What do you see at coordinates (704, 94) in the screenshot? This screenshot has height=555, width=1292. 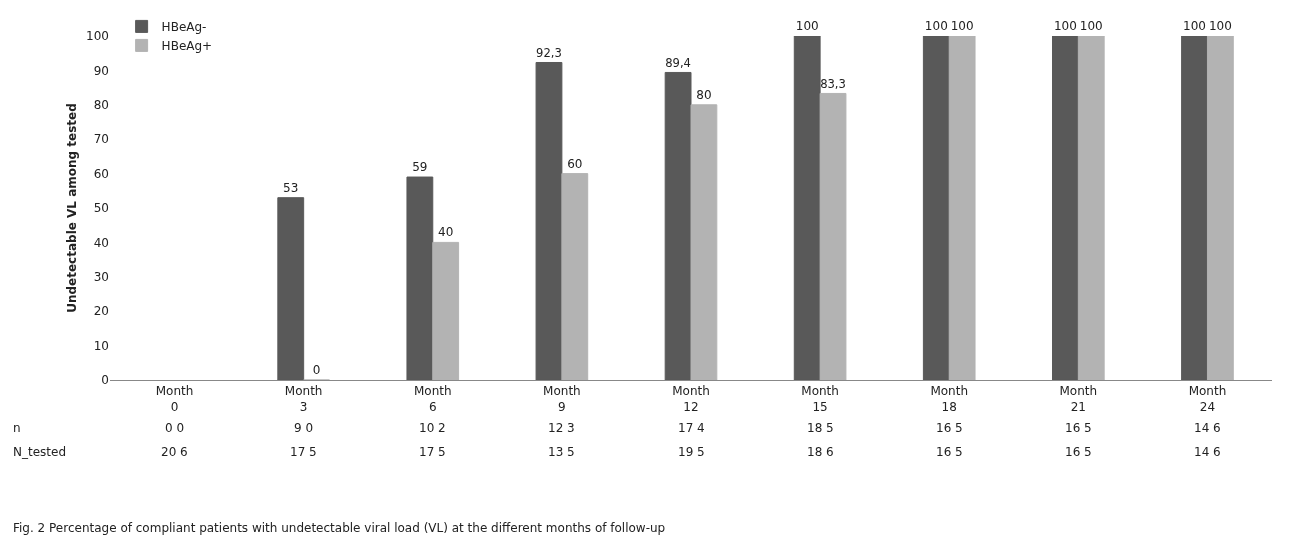 I see `data-label: 80` at bounding box center [704, 94].